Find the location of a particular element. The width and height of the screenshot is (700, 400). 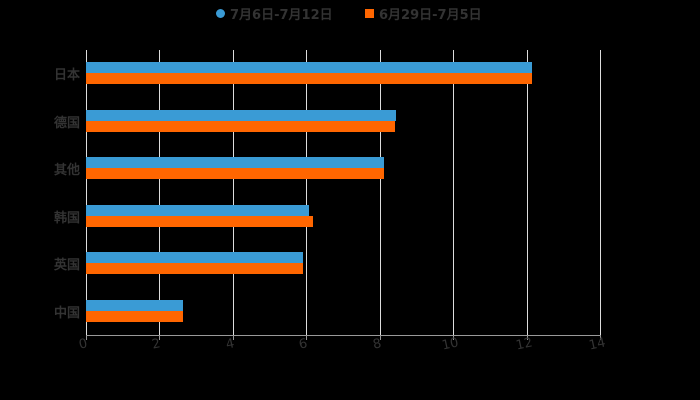

legend-label: 7月6日-7月12日 is located at coordinates (281, 15).